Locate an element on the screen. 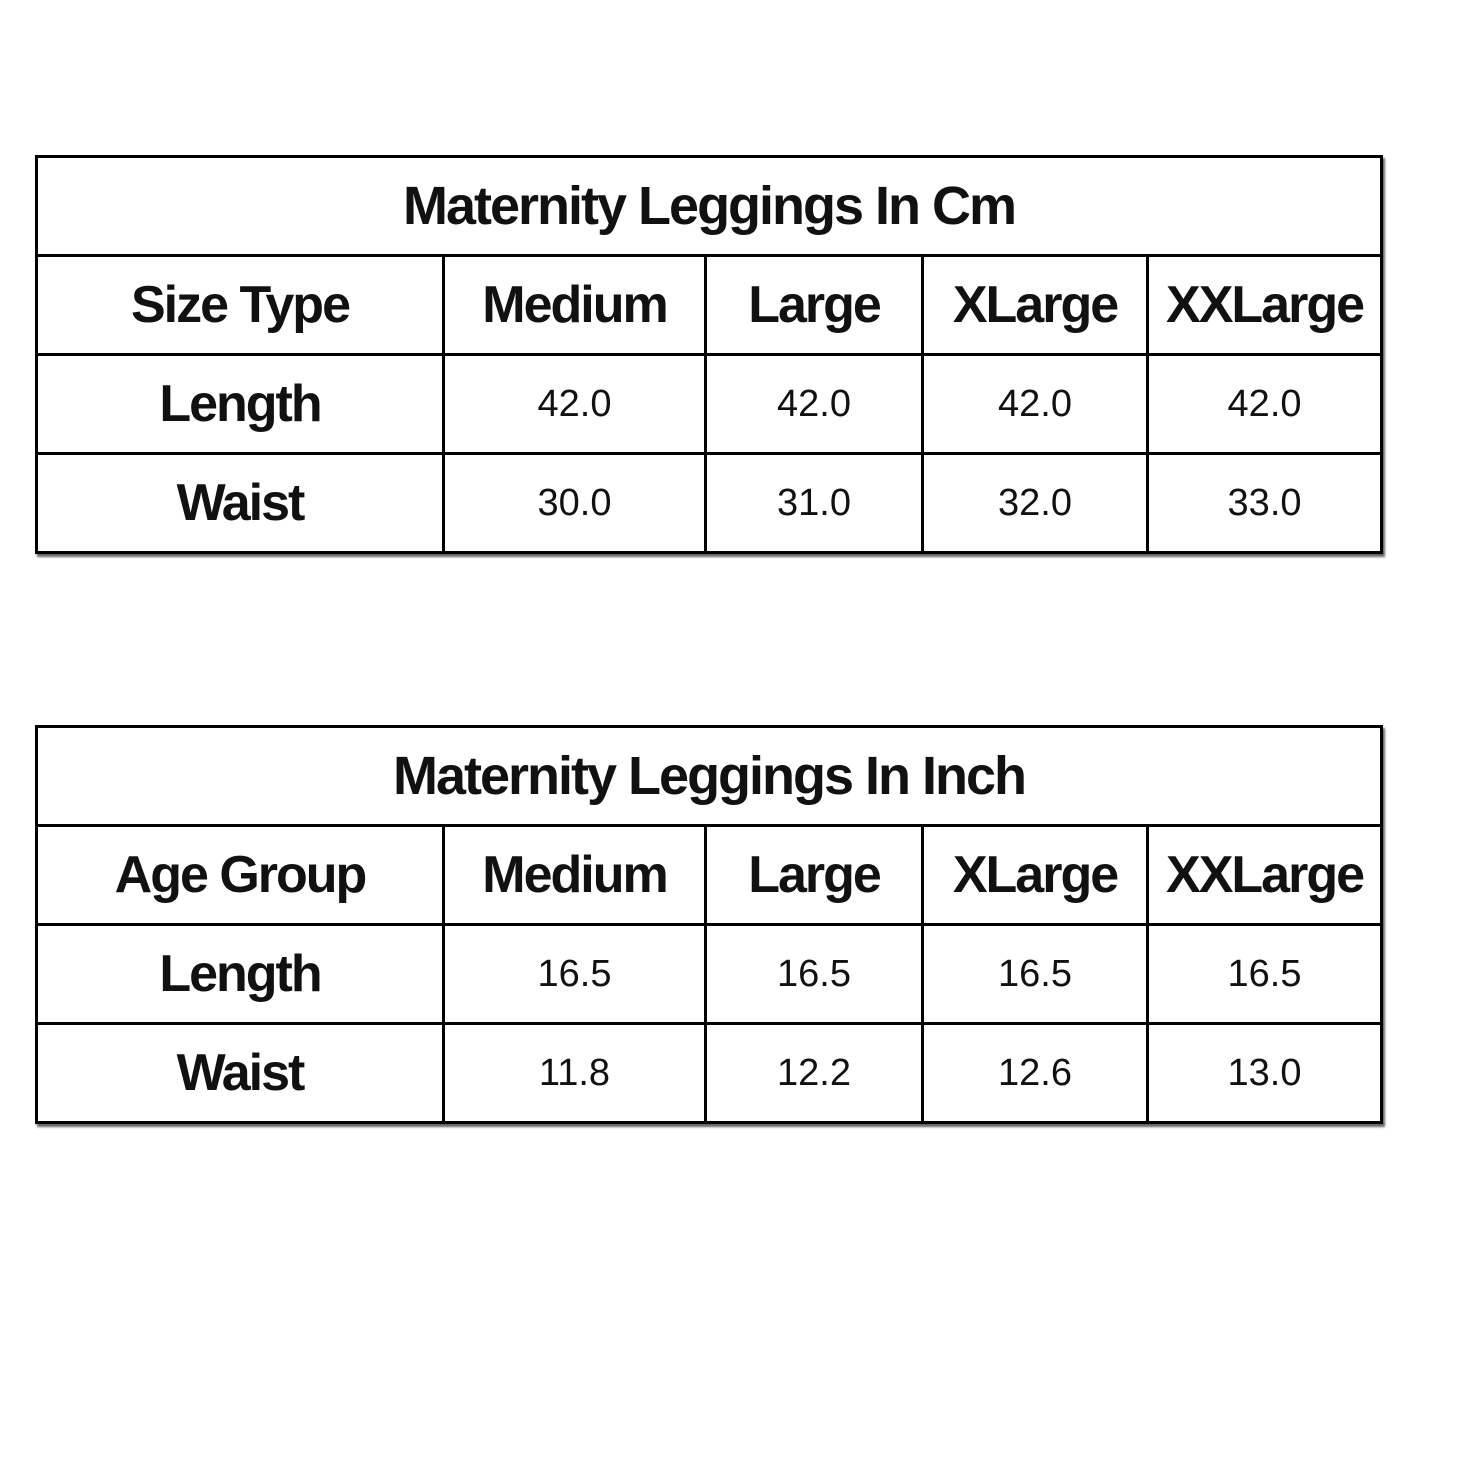 The height and width of the screenshot is (1460, 1460). cell-value: 12.2 is located at coordinates (814, 1073).